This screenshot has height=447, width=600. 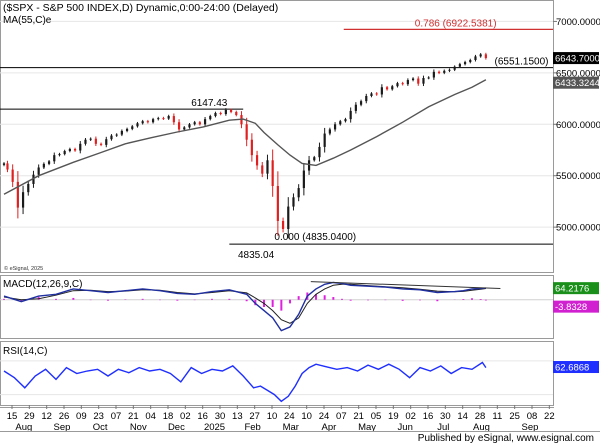 I want to click on level-6551-label: (6551.1500), so click(x=522, y=62).